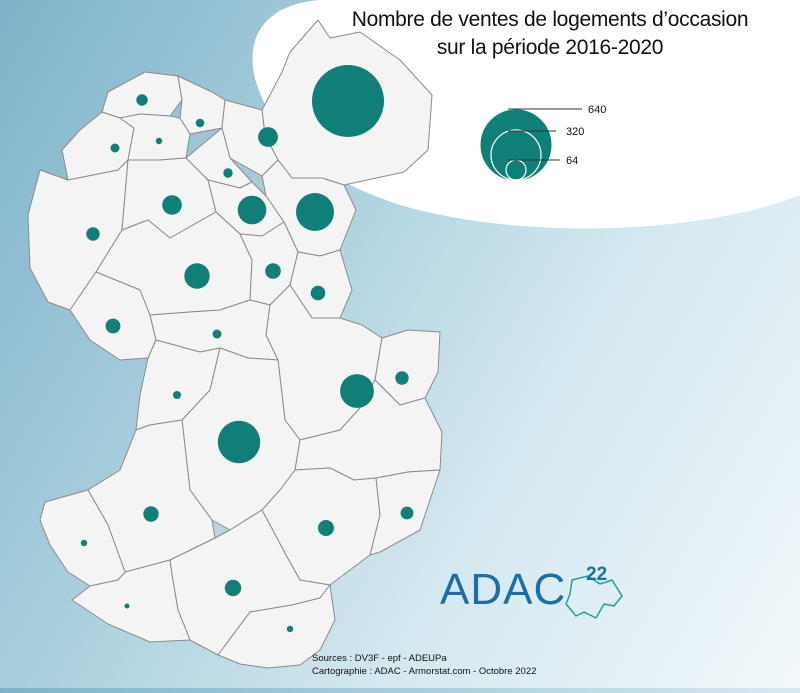 The image size is (800, 693). Describe the element at coordinates (318, 293) in the screenshot. I see `sales-bubble-c14` at that location.